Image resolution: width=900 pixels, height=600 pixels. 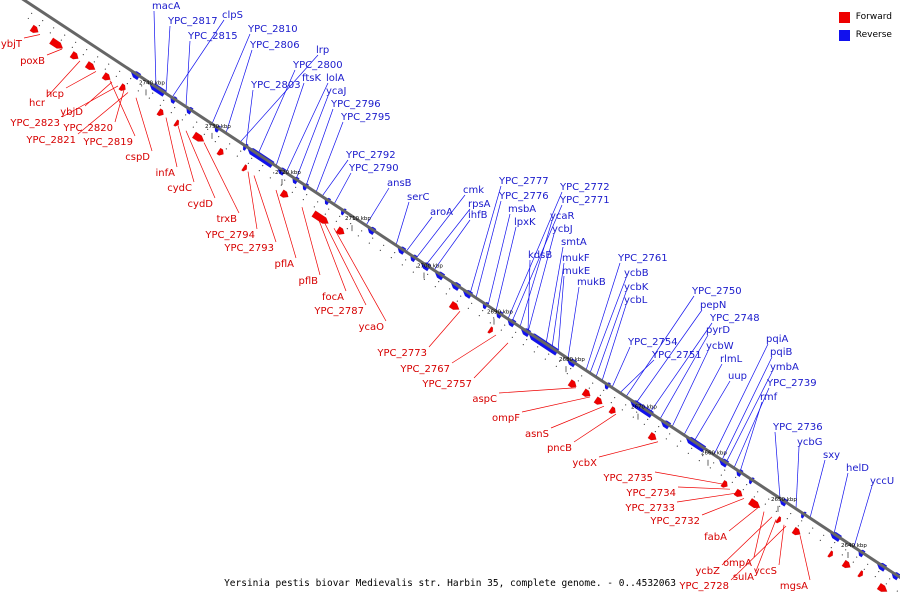 I want to click on reverse-gene-label-ypc-2772: YPC_2772, so click(x=584, y=187).